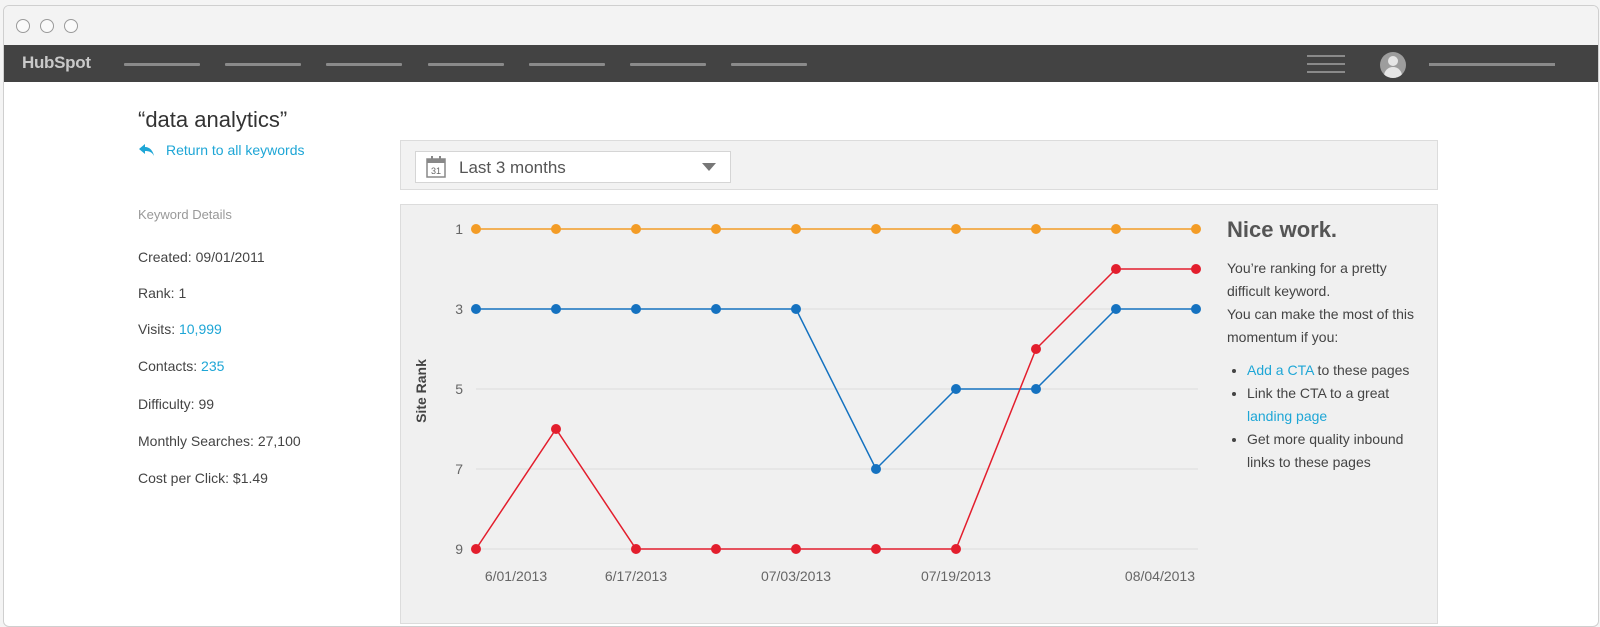 The image size is (1600, 627). I want to click on contacts-link: 235, so click(213, 366).